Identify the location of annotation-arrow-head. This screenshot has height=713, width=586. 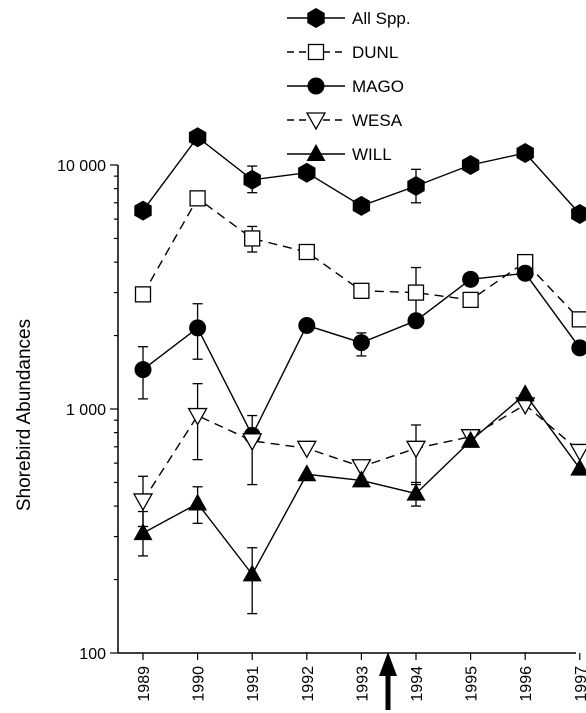
(388, 664).